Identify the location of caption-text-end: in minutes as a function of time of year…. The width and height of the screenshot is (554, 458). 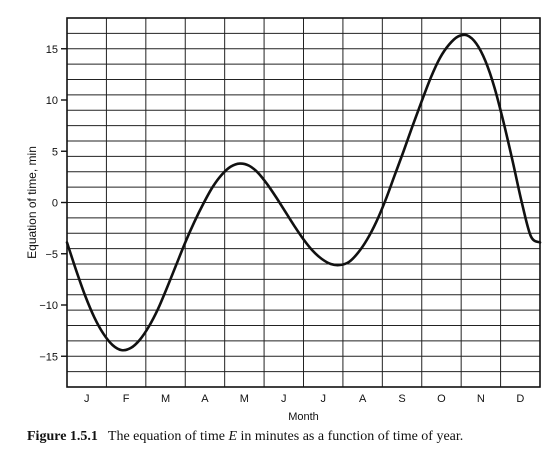
(350, 436).